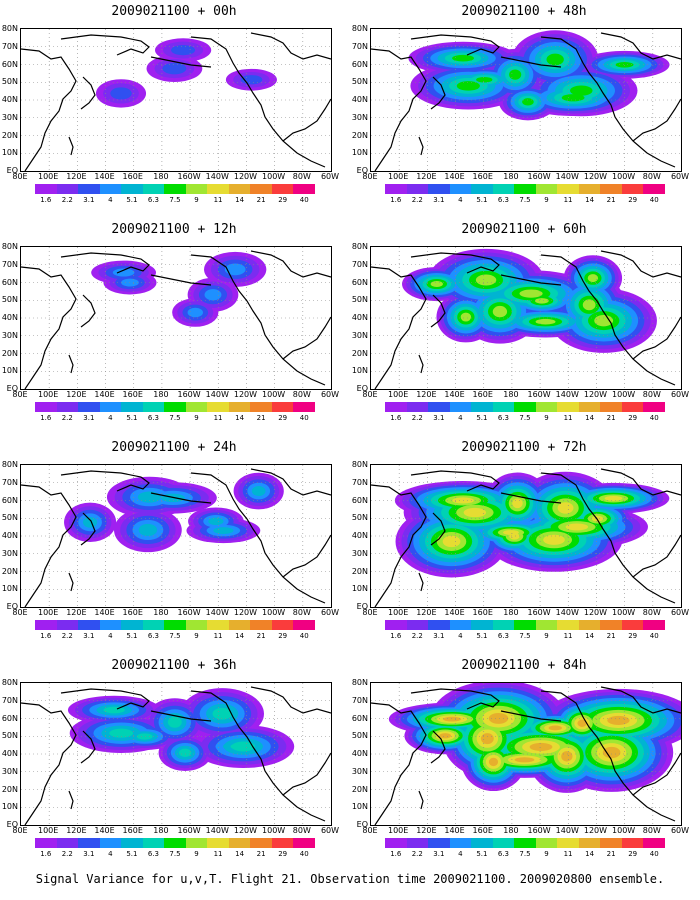 Image resolution: width=700 pixels, height=900 pixels. What do you see at coordinates (568, 636) in the screenshot?
I see `colorbar-label: 11` at bounding box center [568, 636].